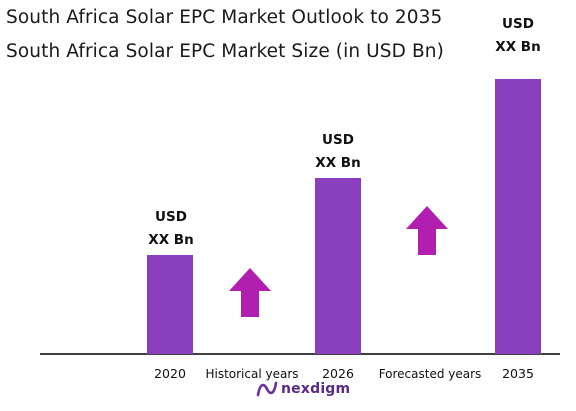 The image size is (576, 411). What do you see at coordinates (518, 373) in the screenshot?
I see `x-tick-label-2035: 2035` at bounding box center [518, 373].